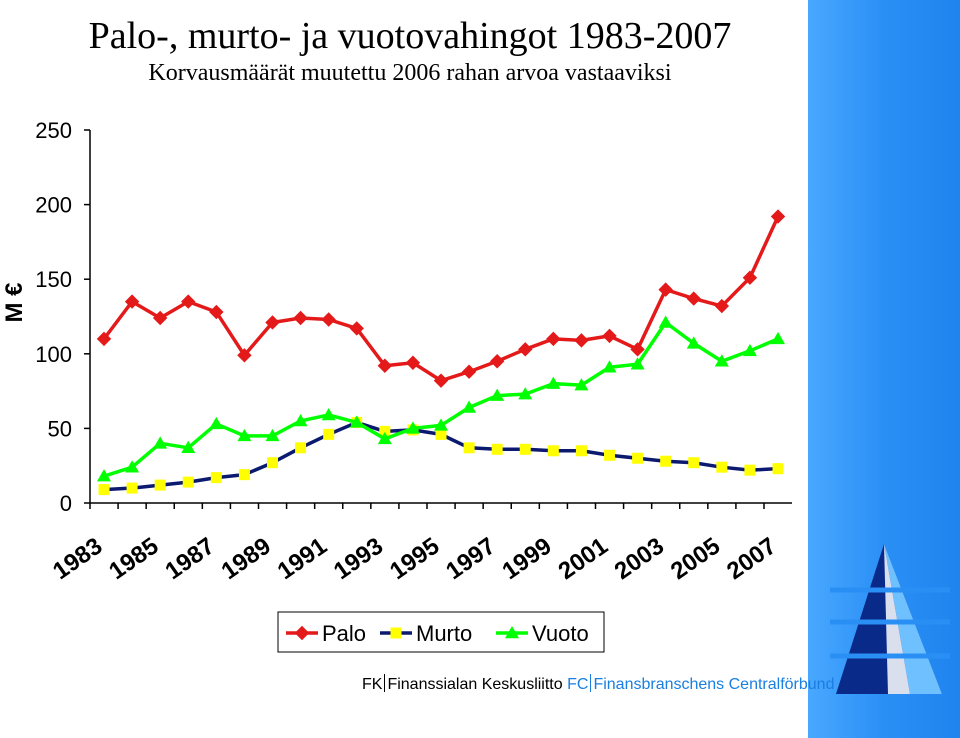 The width and height of the screenshot is (960, 738). Describe the element at coordinates (714, 684) in the screenshot. I see `fc-name: Finansbranschens Centralförbund` at that location.